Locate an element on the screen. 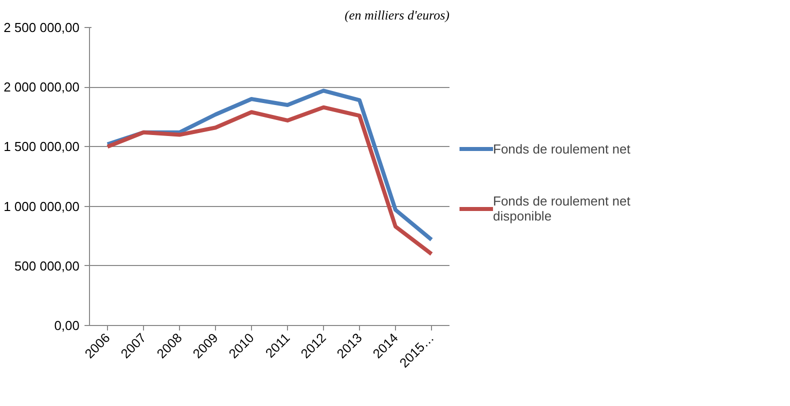 The image size is (790, 406). y-tick-label: 0,00 is located at coordinates (67, 325).